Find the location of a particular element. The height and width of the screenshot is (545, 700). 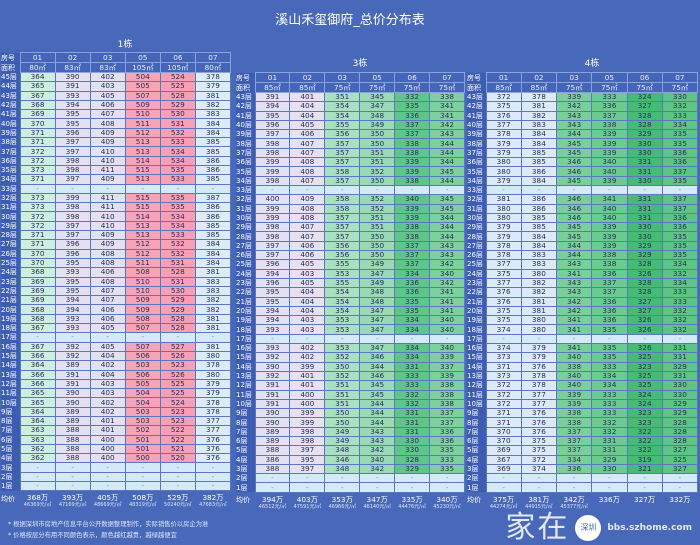

price-cell: 352 is located at coordinates (377, 199).